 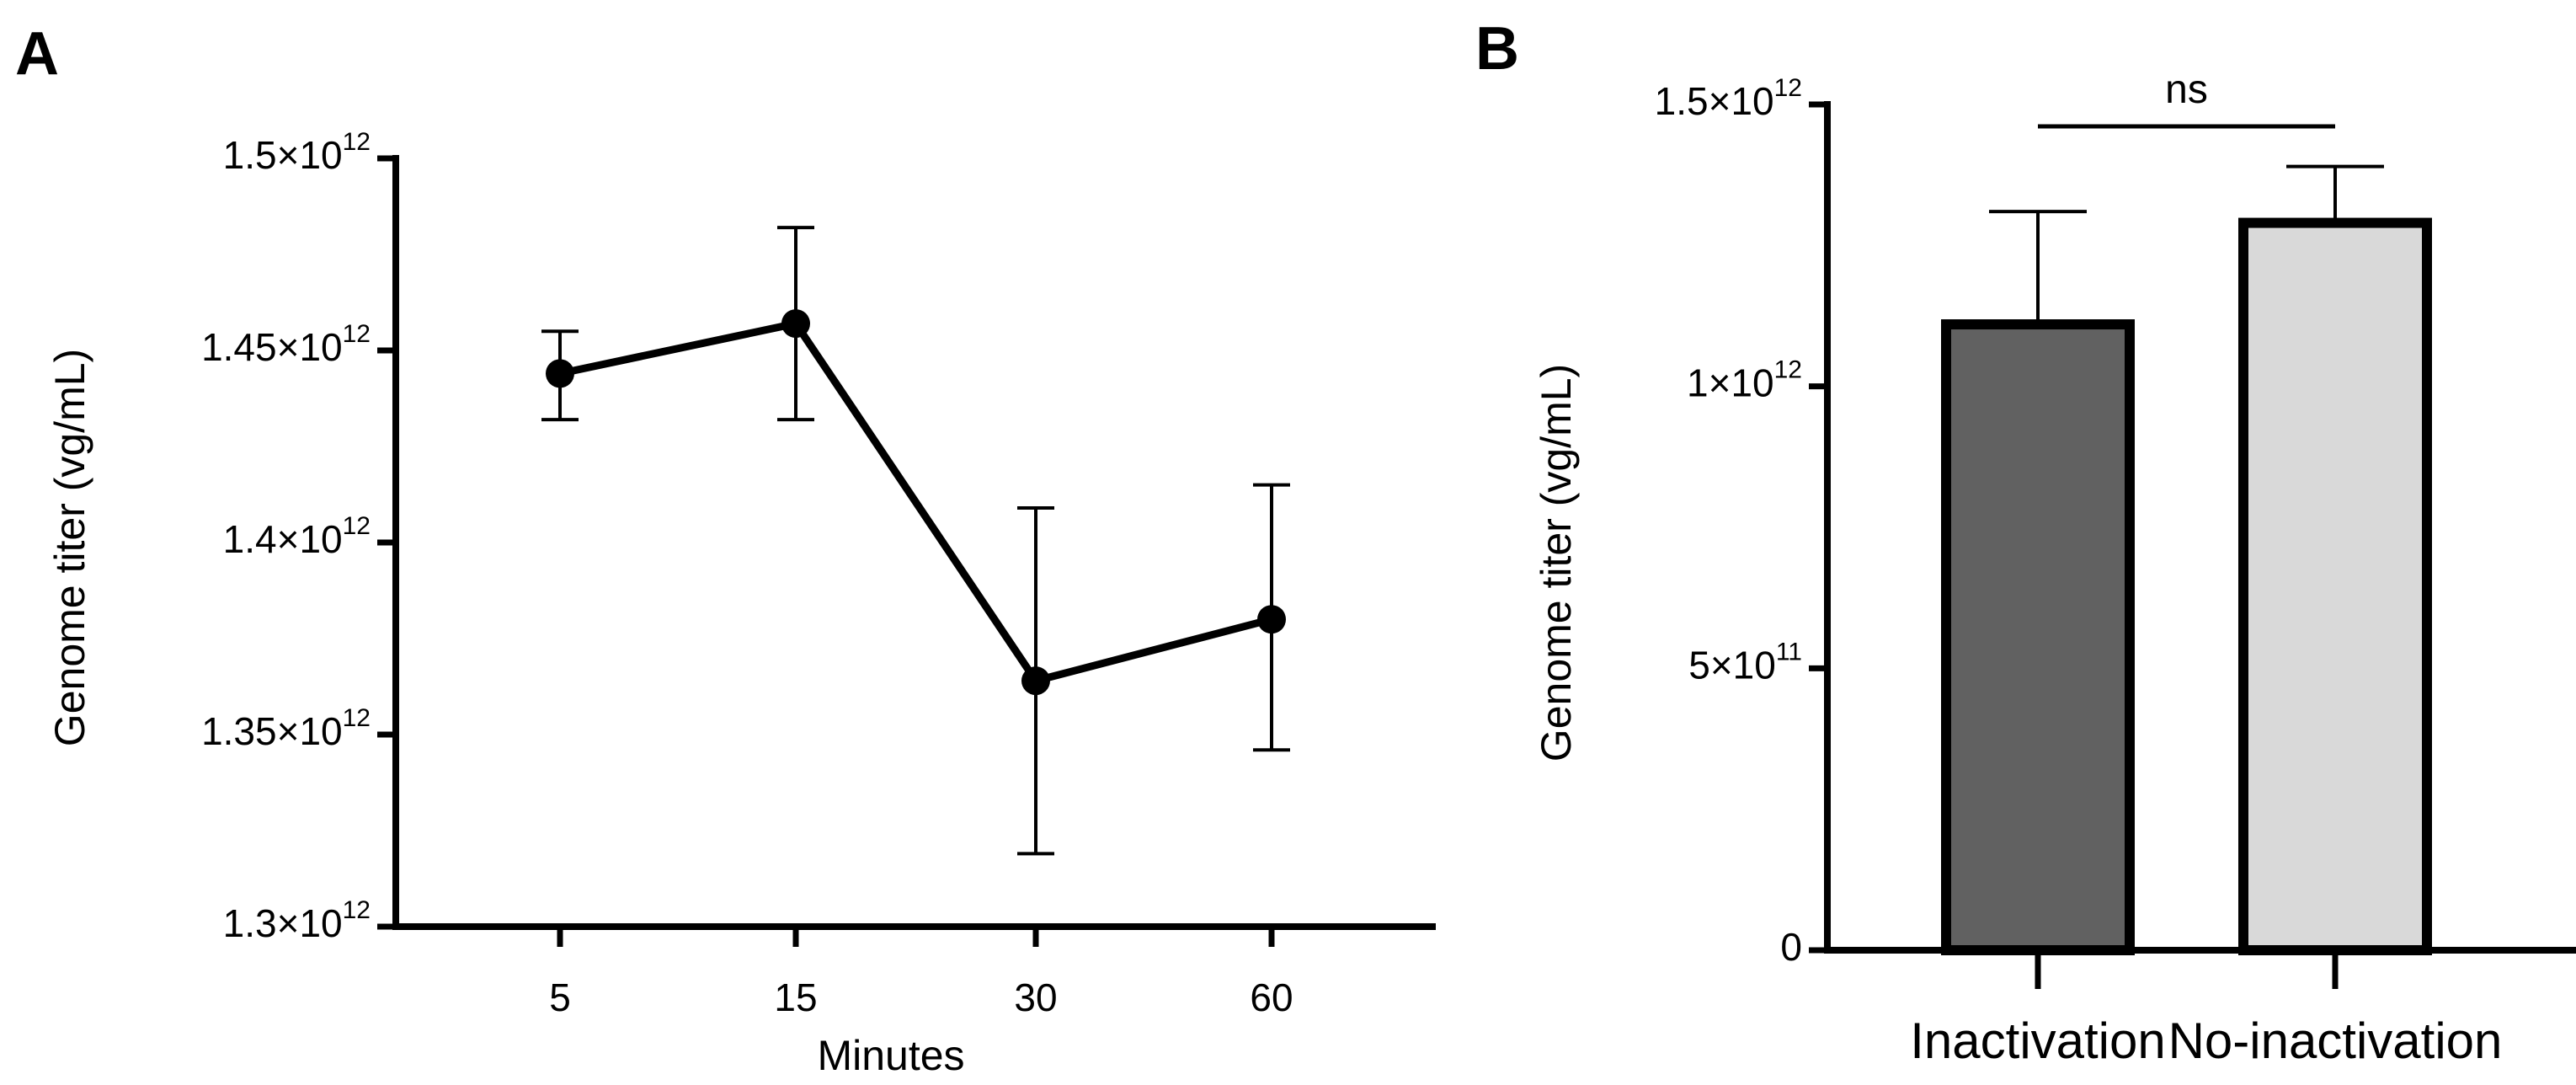 What do you see at coordinates (250, 923) in the screenshot?
I see `panel-a-y-tick-label-mantissa: 1.3` at bounding box center [250, 923].